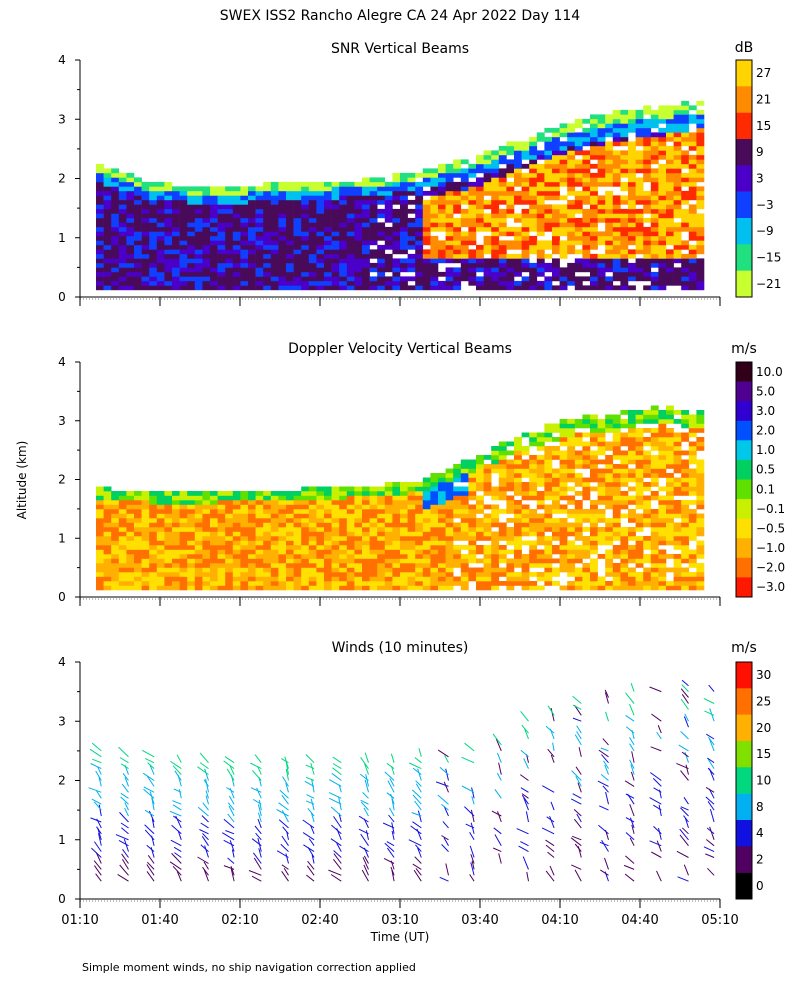 This screenshot has width=800, height=1000. What do you see at coordinates (655, 784) in the screenshot?
I see `wind-profile` at bounding box center [655, 784].